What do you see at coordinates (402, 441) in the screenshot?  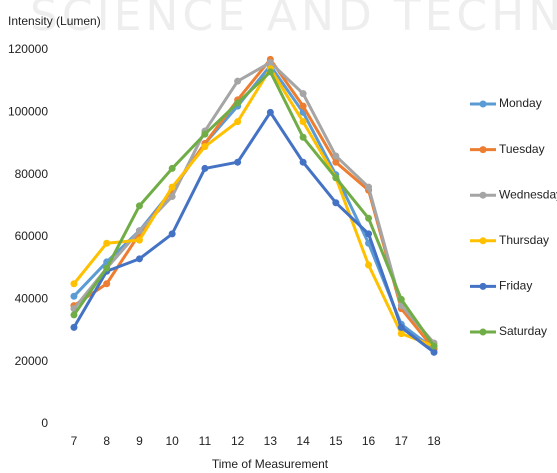 I see `x-tick-label: 17` at bounding box center [402, 441].